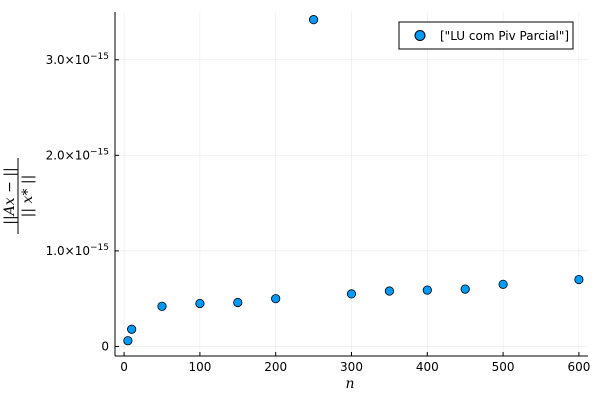 This screenshot has height=405, width=600. Describe the element at coordinates (19, 196) in the screenshot. I see `y-axis-title: ||Ax − || || x* ||` at that location.